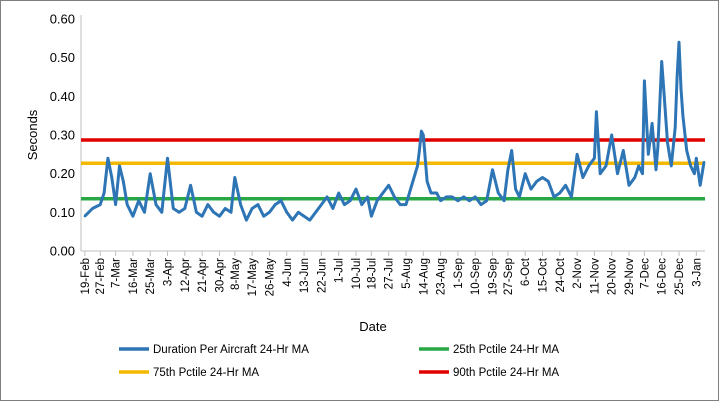  Describe the element at coordinates (220, 275) in the screenshot. I see `x-tick-label: 30-Apr` at that location.